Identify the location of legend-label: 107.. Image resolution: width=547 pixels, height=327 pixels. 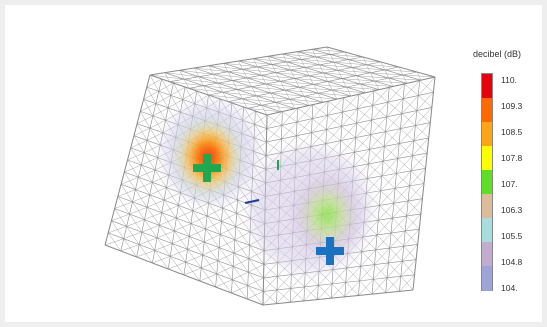
(509, 184).